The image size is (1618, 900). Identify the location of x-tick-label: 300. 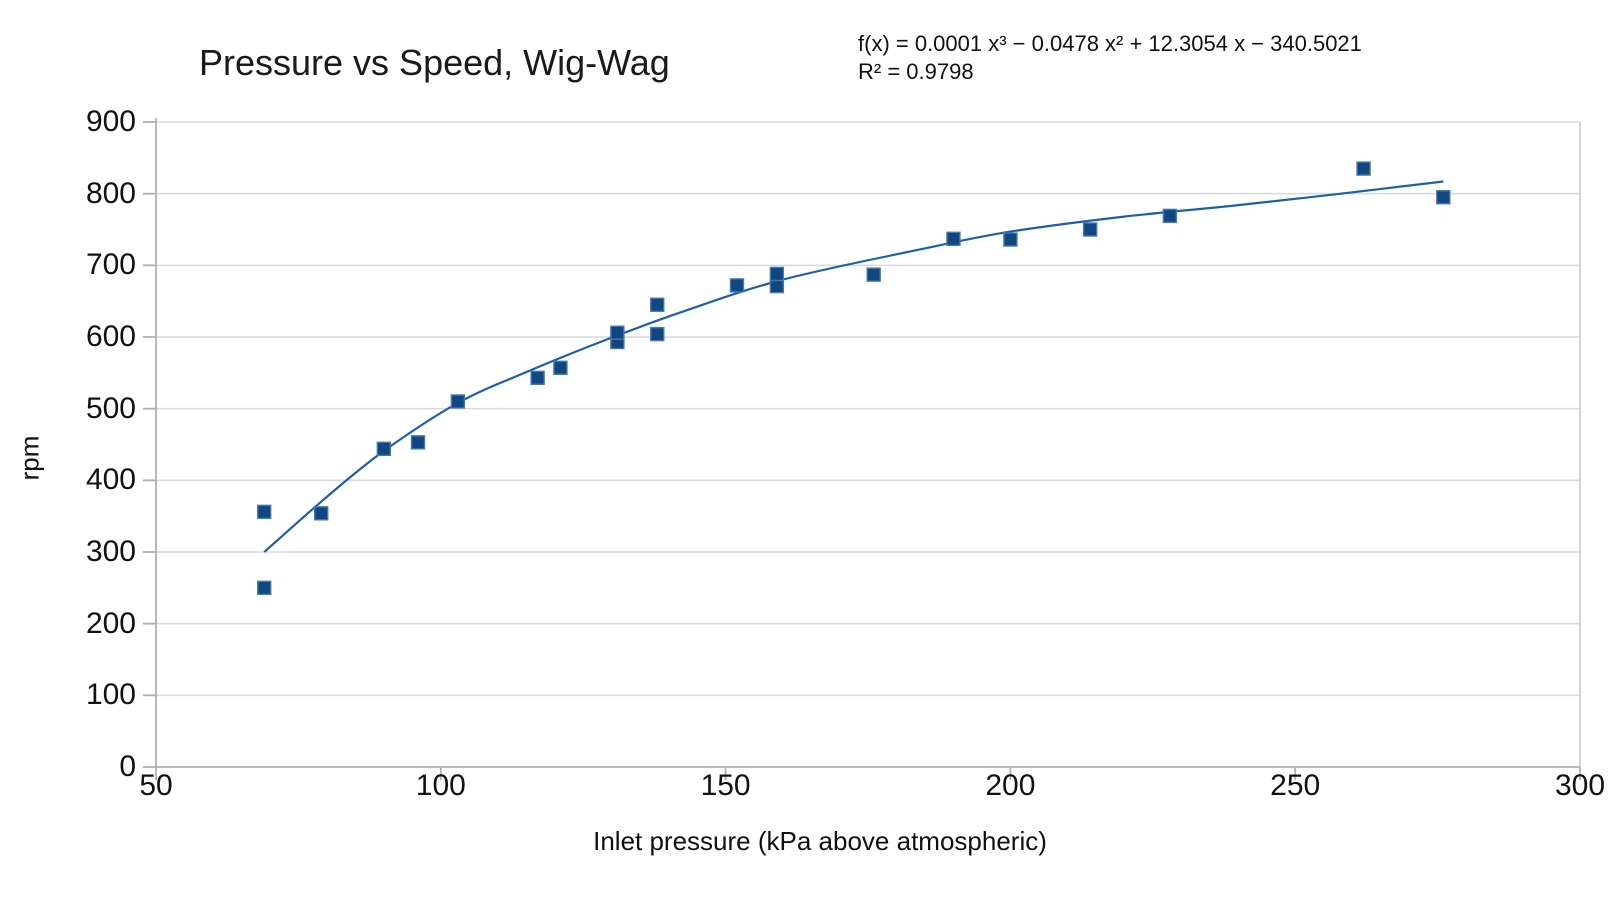
(1580, 785).